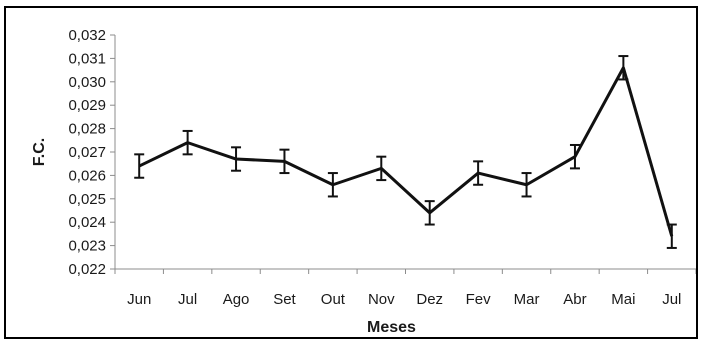 This screenshot has height=343, width=701. Describe the element at coordinates (39, 152) in the screenshot. I see `y-axis-title: F.C.` at that location.